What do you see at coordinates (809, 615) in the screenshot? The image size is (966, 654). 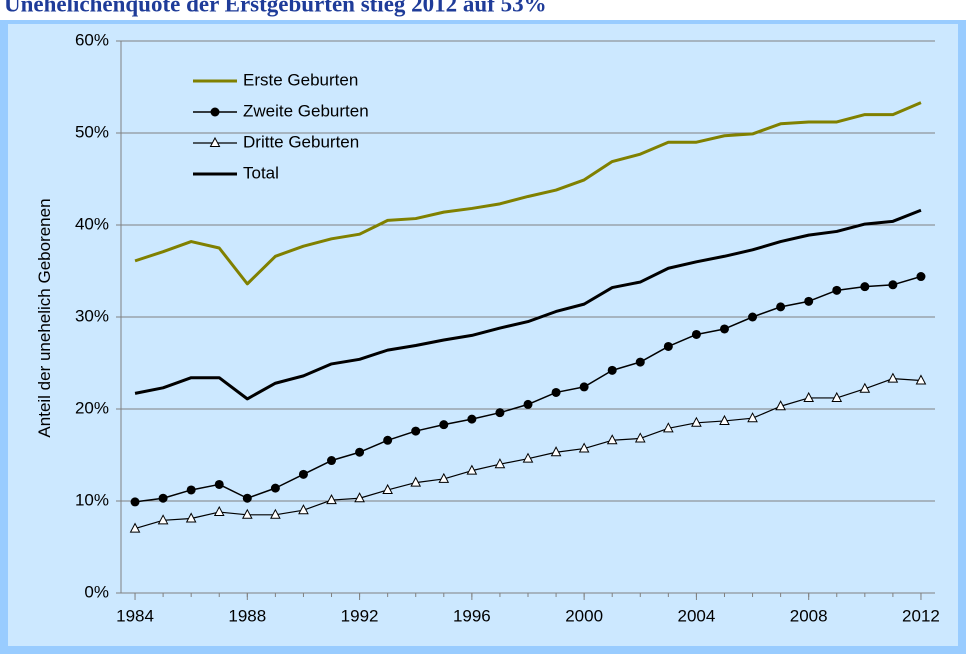 I see `x-tick-label: 2008` at bounding box center [809, 615].